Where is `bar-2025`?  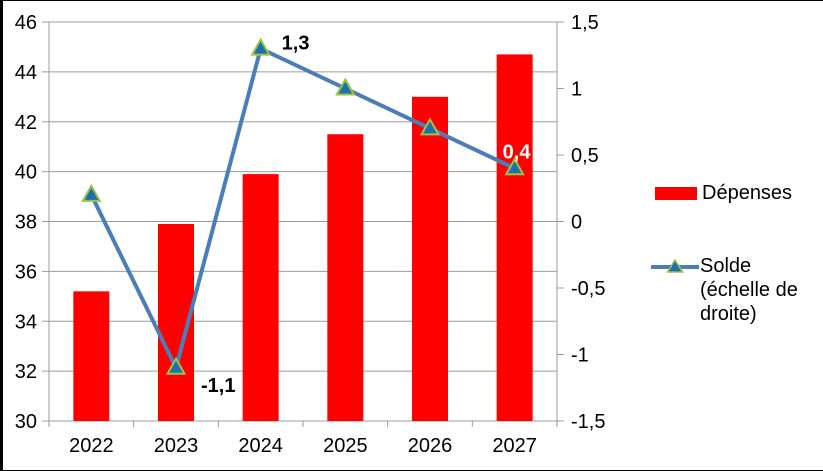 bar-2025 is located at coordinates (345, 277).